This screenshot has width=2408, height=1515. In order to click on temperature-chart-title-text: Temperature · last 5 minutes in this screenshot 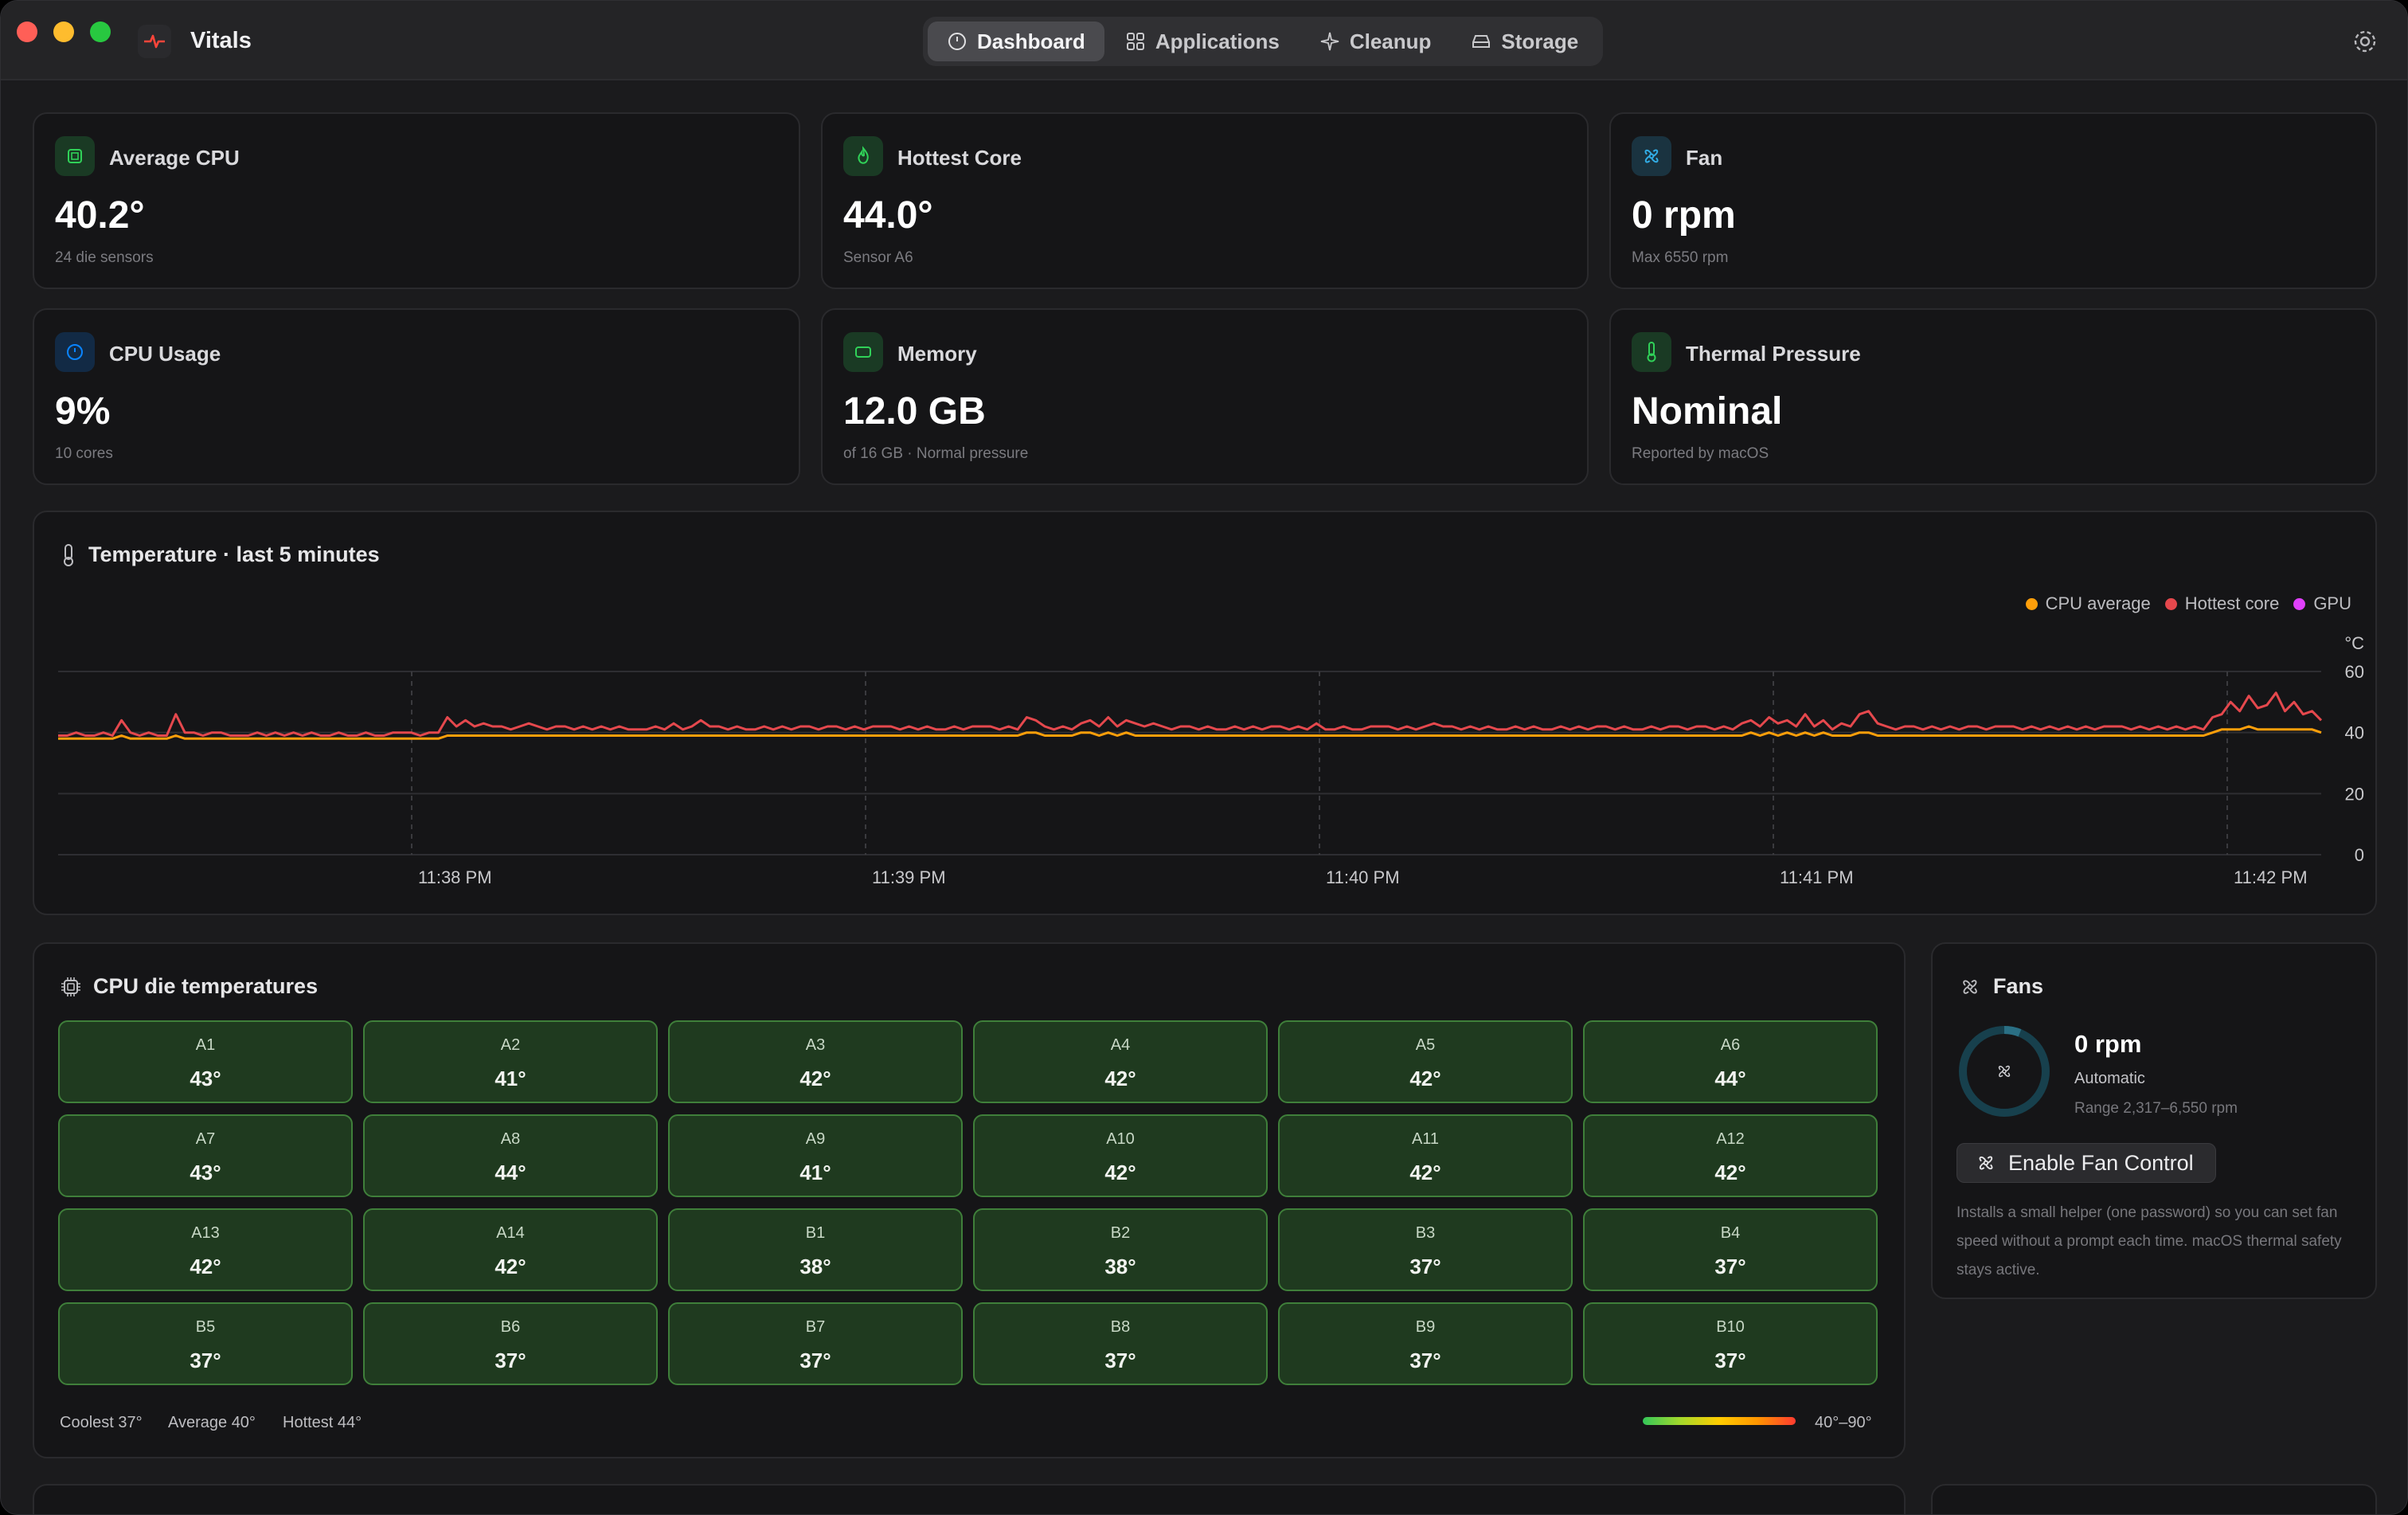, I will do `click(234, 554)`.